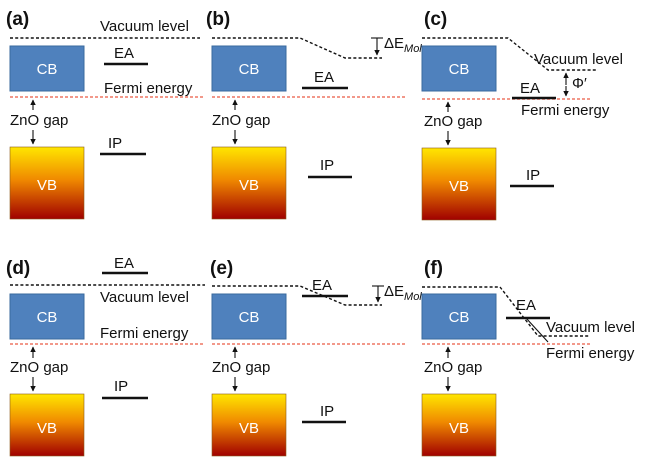 The width and height of the screenshot is (650, 462). I want to click on vacuum-shift-line, so click(537, 330).